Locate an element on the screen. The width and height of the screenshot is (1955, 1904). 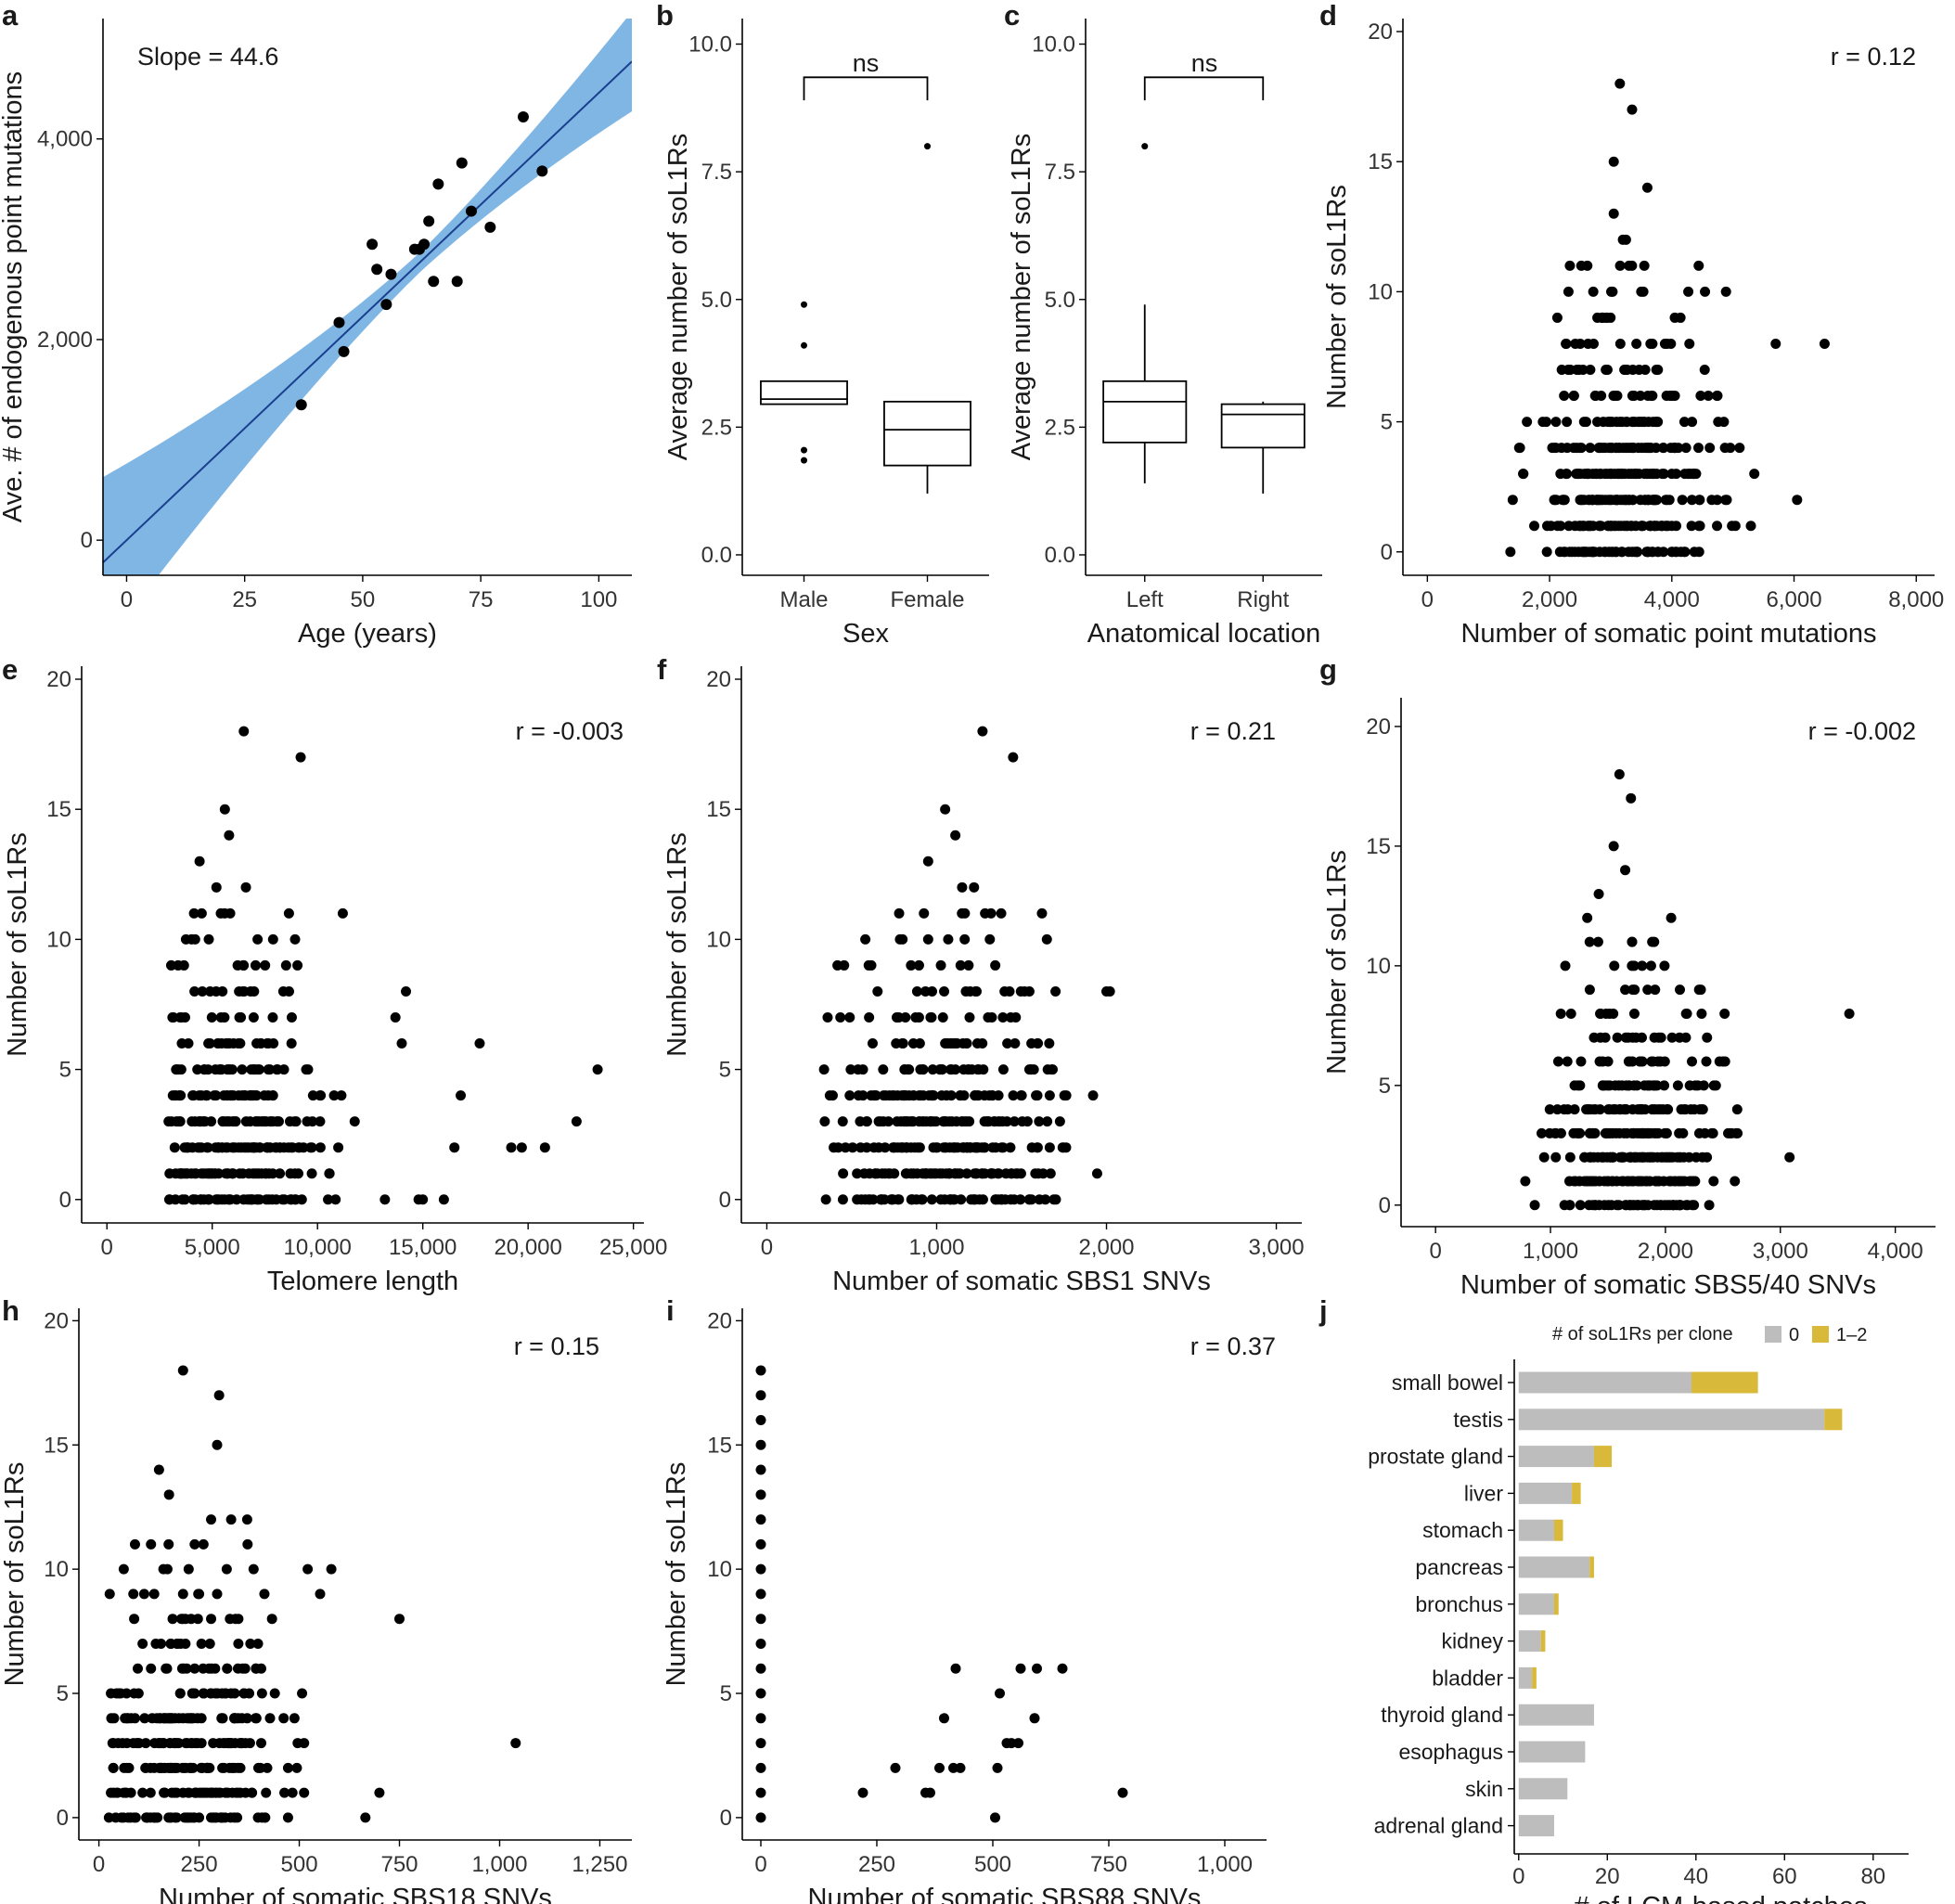
y-tick-label: 5.0 is located at coordinates (716, 300).